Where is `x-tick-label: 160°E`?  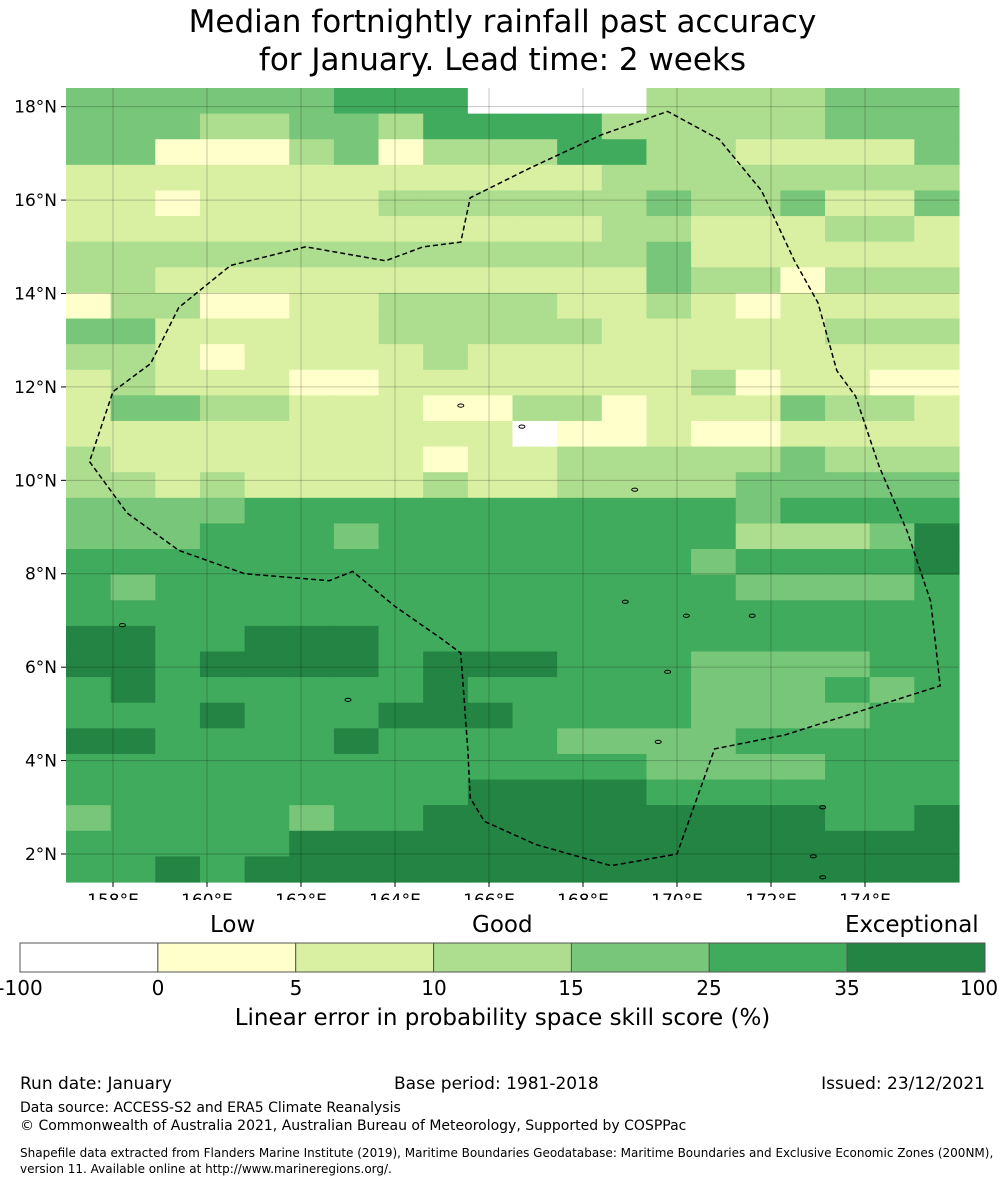
x-tick-label: 160°E is located at coordinates (207, 895).